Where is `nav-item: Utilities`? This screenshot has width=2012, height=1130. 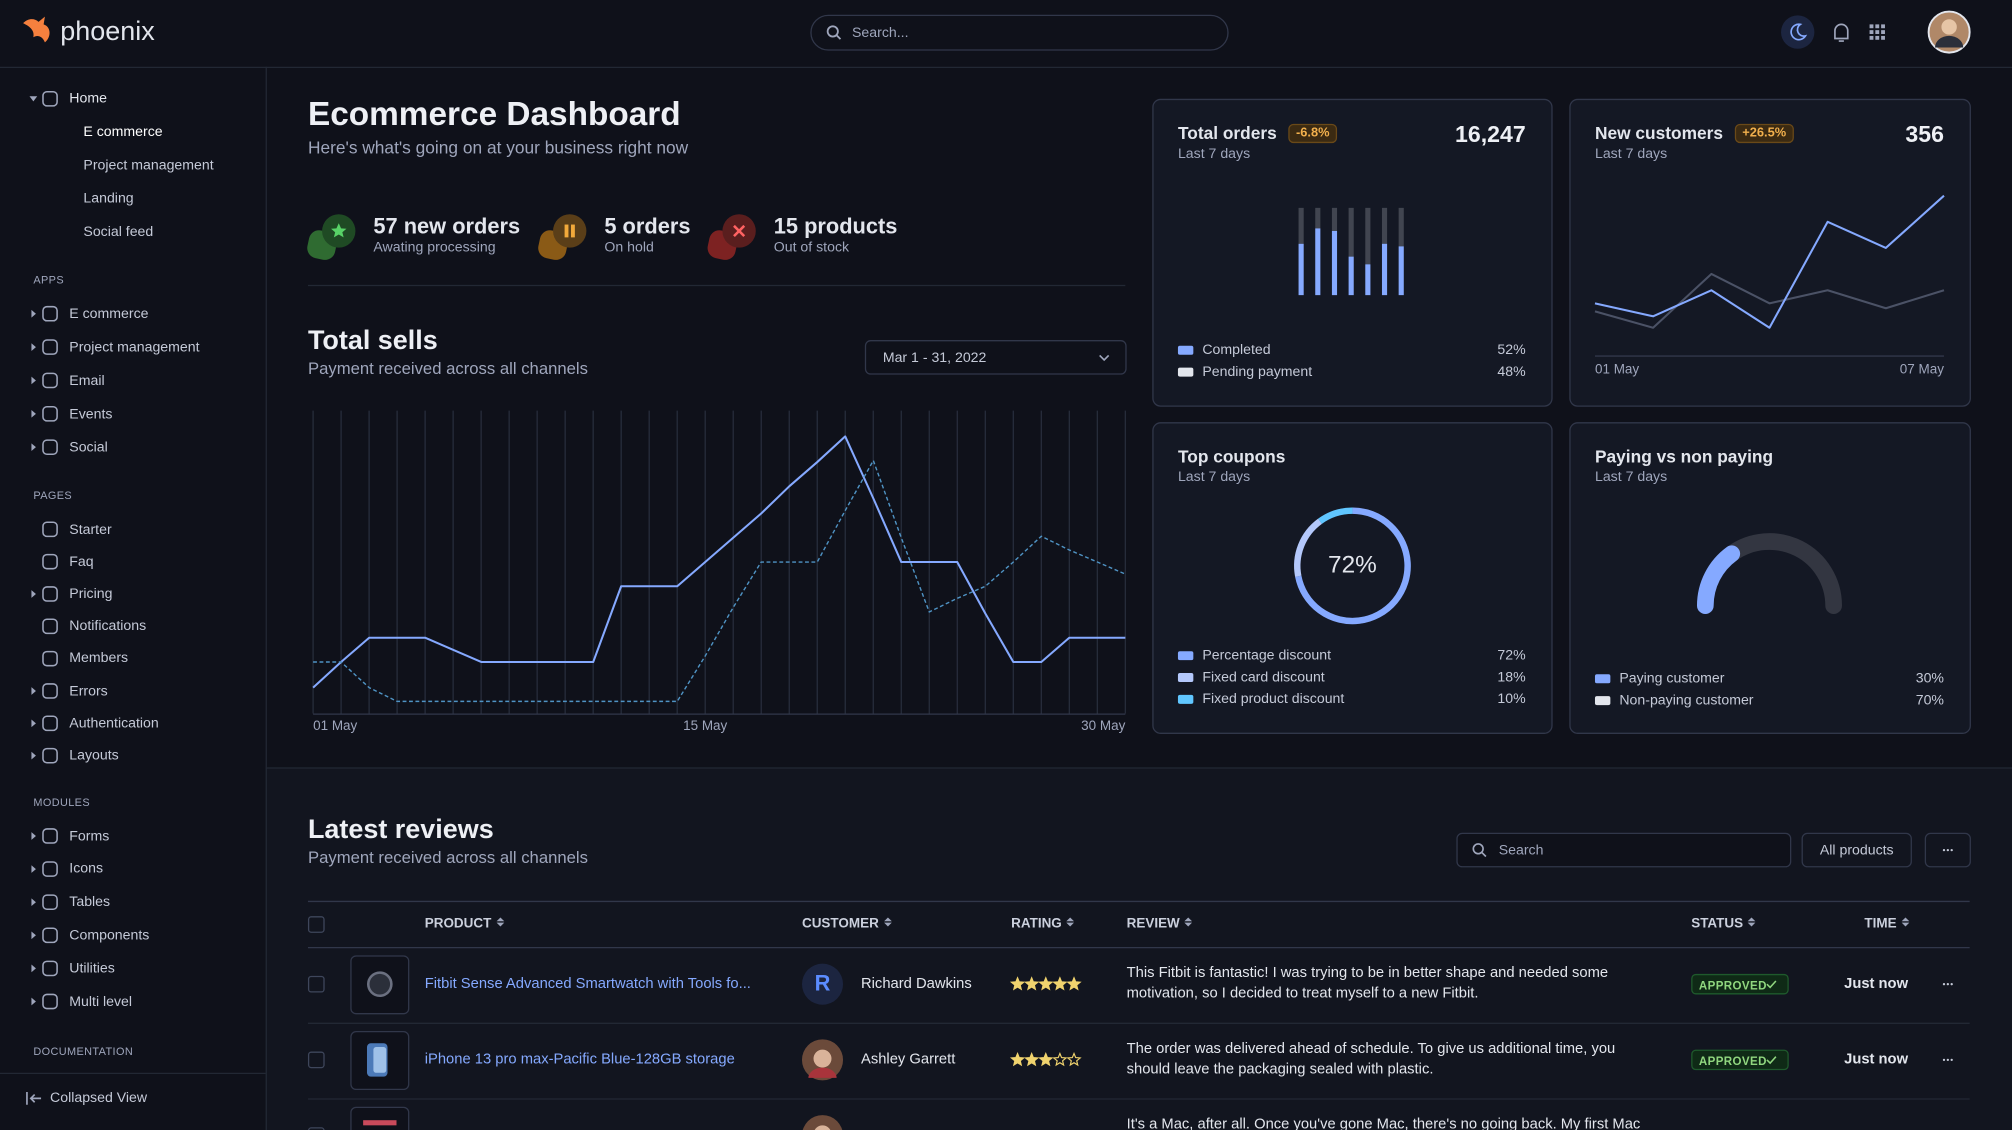 nav-item: Utilities is located at coordinates (92, 968).